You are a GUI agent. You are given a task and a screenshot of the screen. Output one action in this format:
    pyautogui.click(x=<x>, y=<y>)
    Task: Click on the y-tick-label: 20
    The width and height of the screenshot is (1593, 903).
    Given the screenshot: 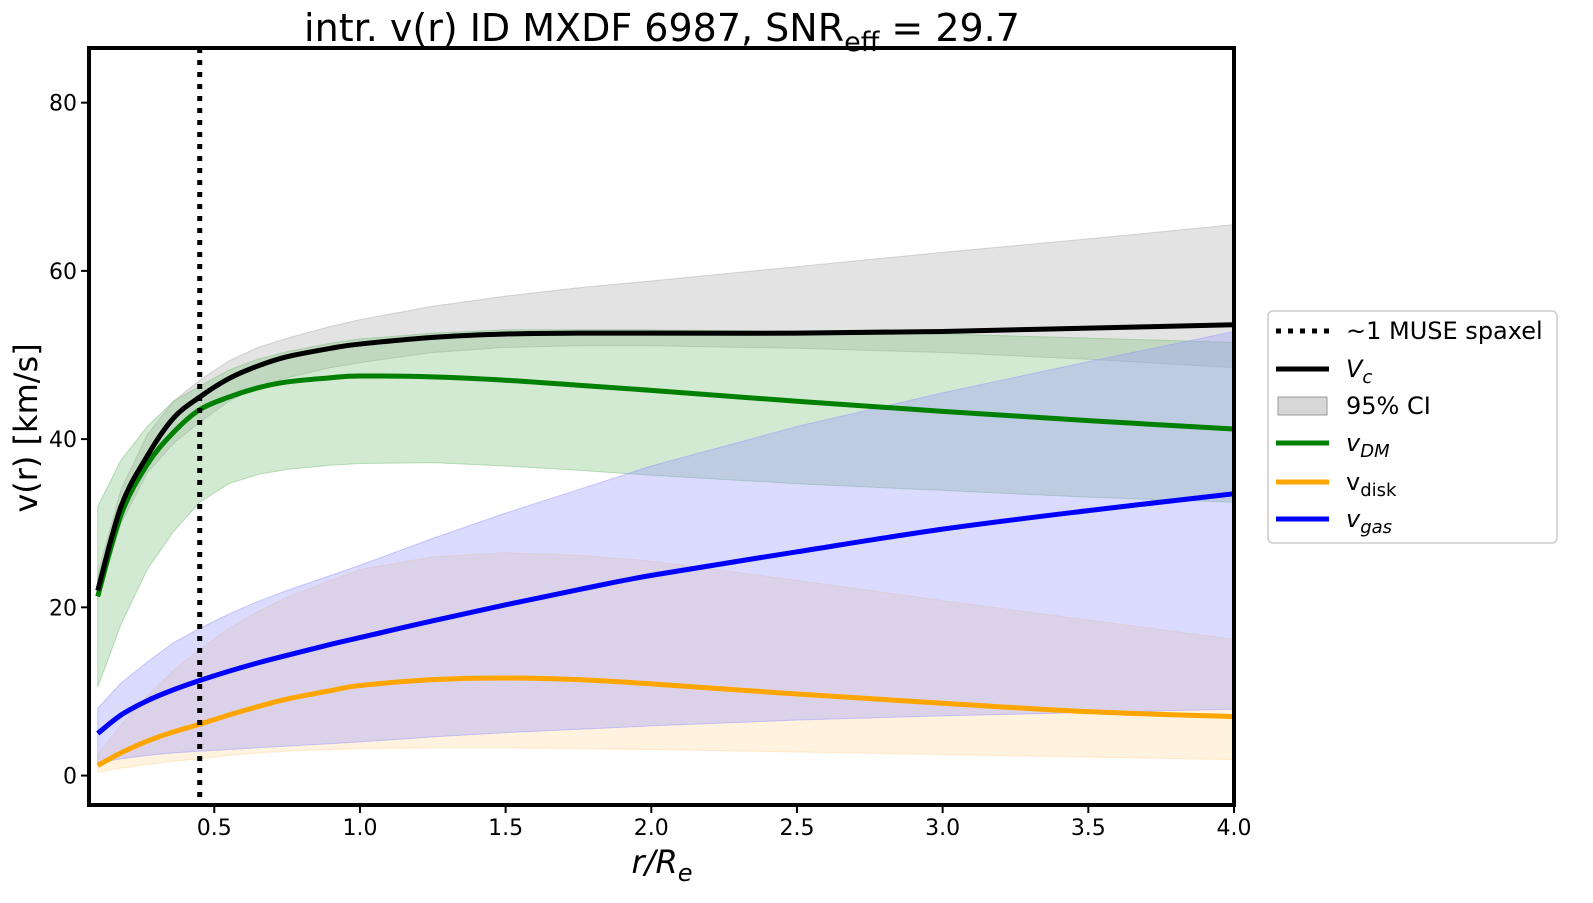 What is the action you would take?
    pyautogui.click(x=63, y=608)
    